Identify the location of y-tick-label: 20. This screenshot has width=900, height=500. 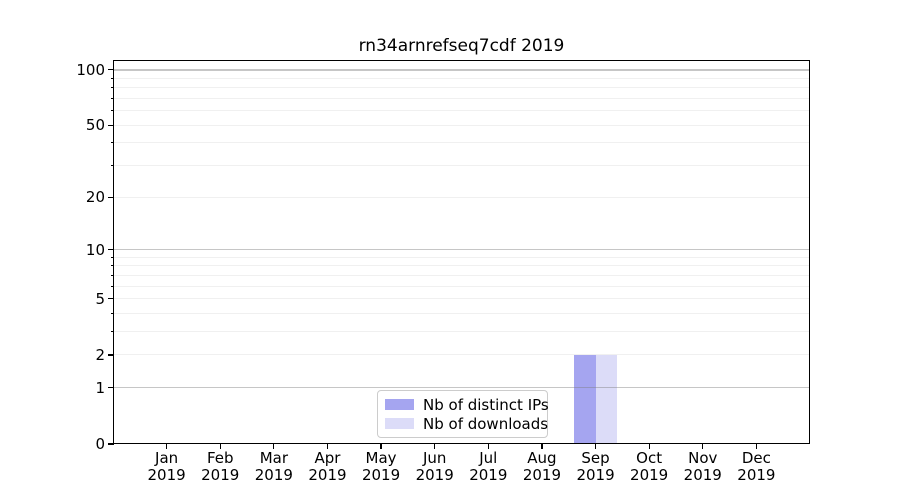
(95, 197).